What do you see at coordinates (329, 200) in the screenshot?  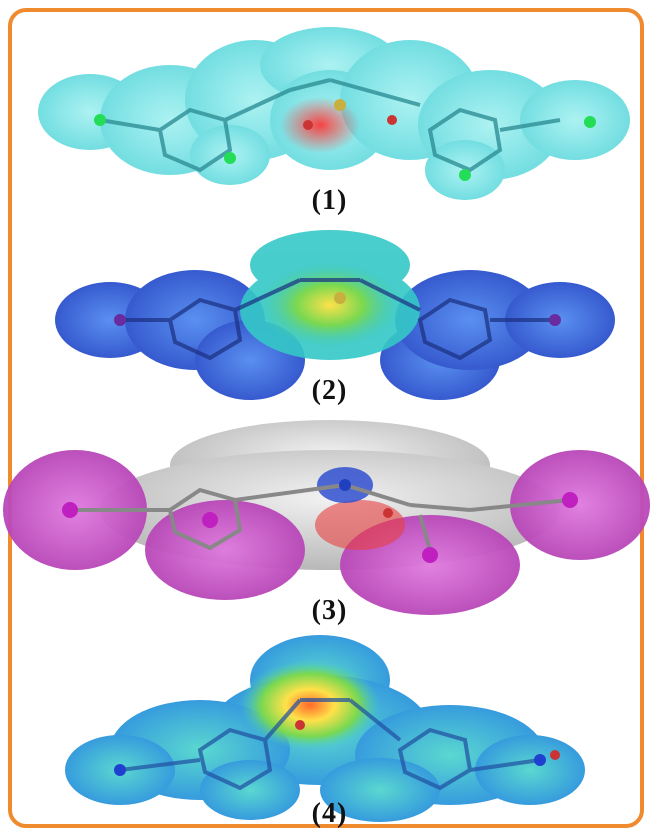 I see `panel-label-1: (1)` at bounding box center [329, 200].